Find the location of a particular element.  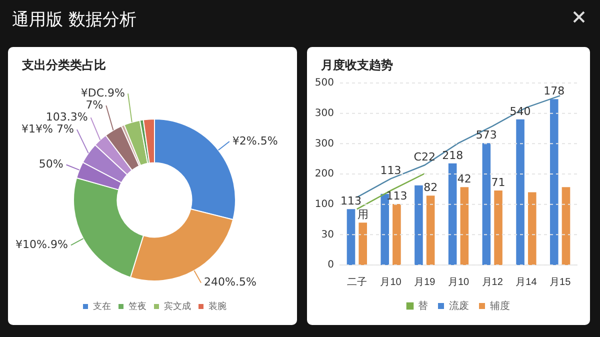

annotation: 用 is located at coordinates (362, 215).